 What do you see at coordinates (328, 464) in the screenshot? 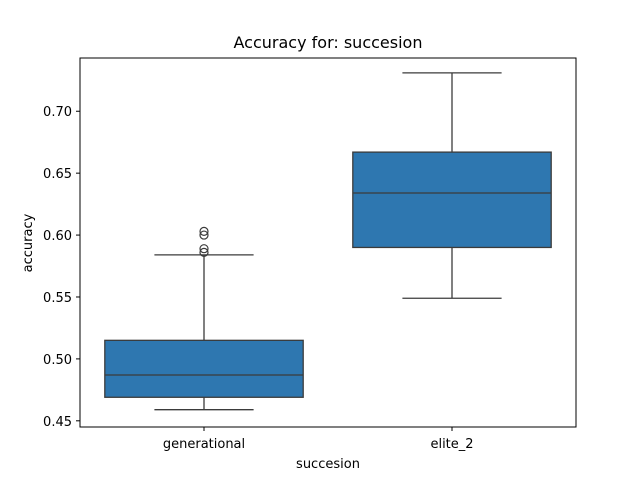
I see `x-axis-label: succesion` at bounding box center [328, 464].